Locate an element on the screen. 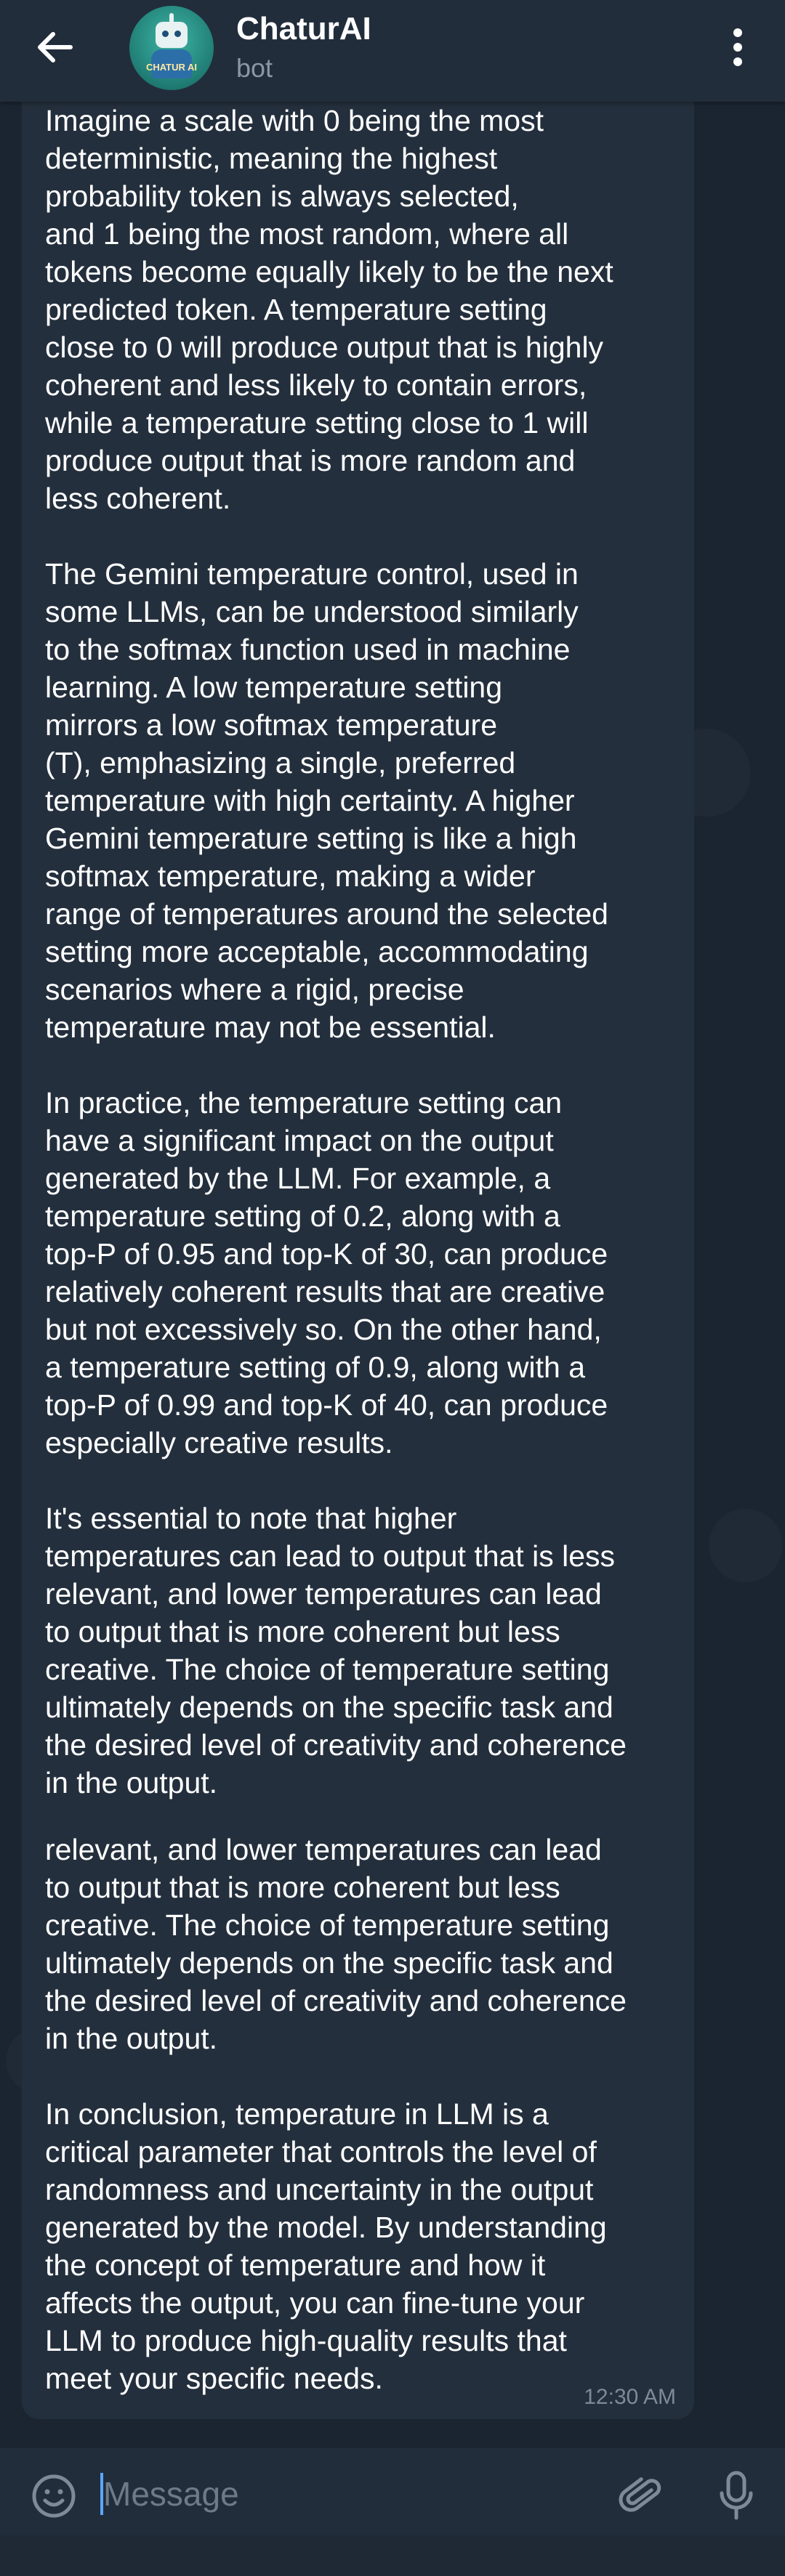 The image size is (785, 2576). avatar-label: CHATUR AI is located at coordinates (171, 67).